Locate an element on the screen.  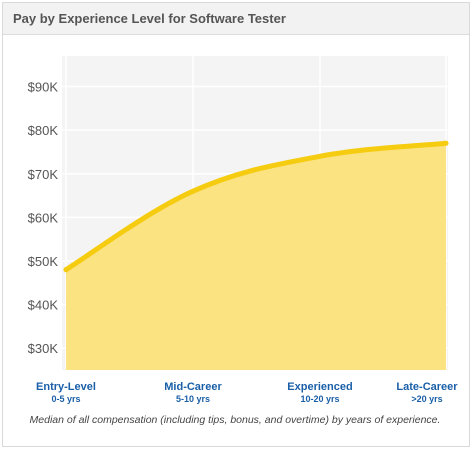
y-tick-label: $60K is located at coordinates (43, 217).